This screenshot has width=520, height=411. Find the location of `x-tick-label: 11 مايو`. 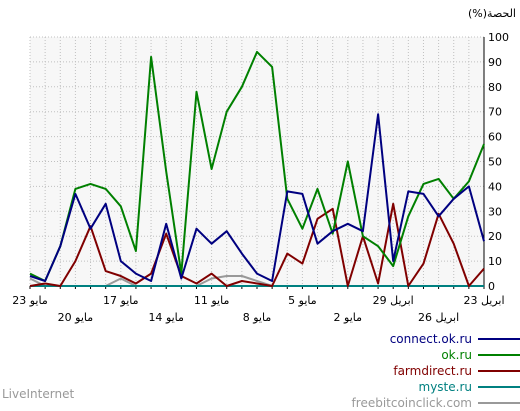

x-tick-label: 11 مايو is located at coordinates (212, 300).